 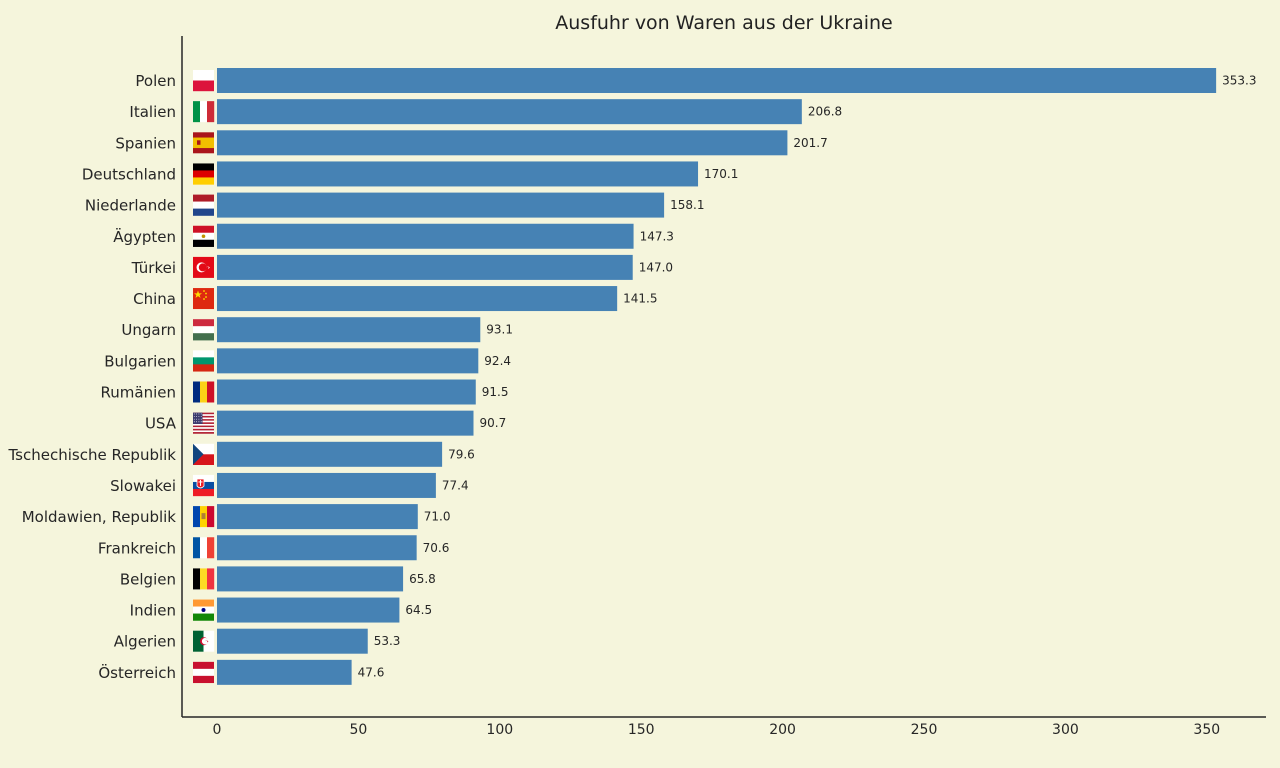 I want to click on flag-slovakia-icon, so click(x=203, y=485).